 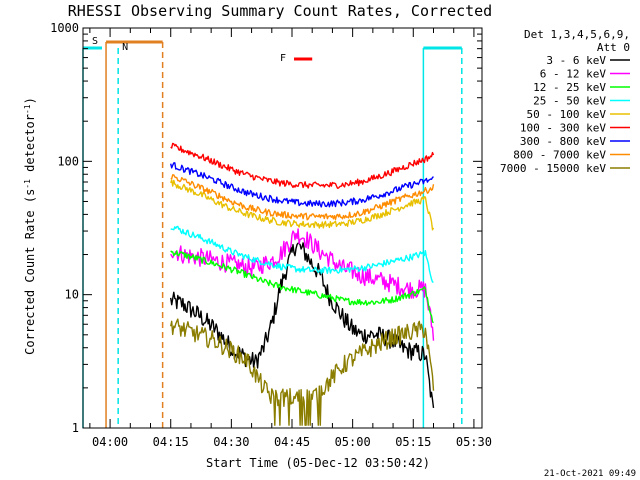 I want to click on legend-entry-label: 300 - 800 keV, so click(x=563, y=141).